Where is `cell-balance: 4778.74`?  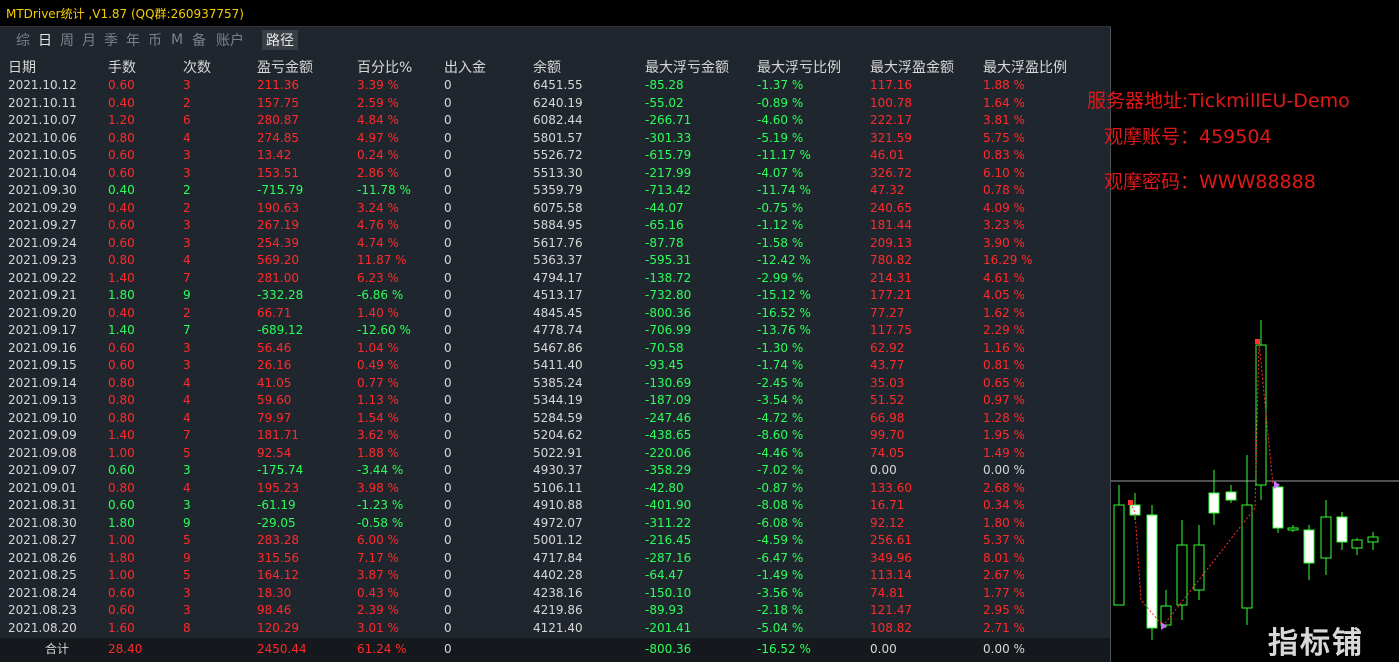 cell-balance: 4778.74 is located at coordinates (558, 330).